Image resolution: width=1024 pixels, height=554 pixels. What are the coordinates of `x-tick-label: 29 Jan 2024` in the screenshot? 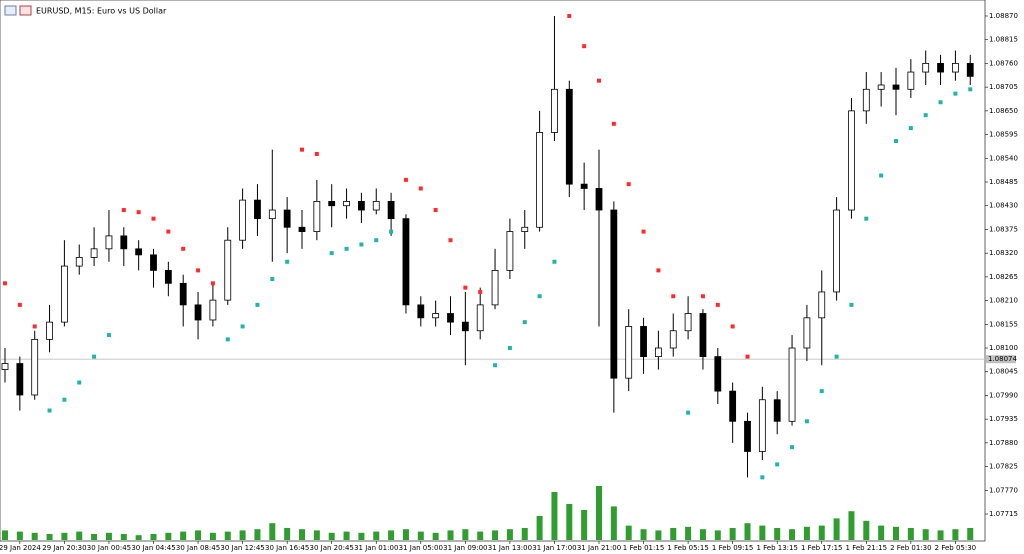 It's located at (20, 548).